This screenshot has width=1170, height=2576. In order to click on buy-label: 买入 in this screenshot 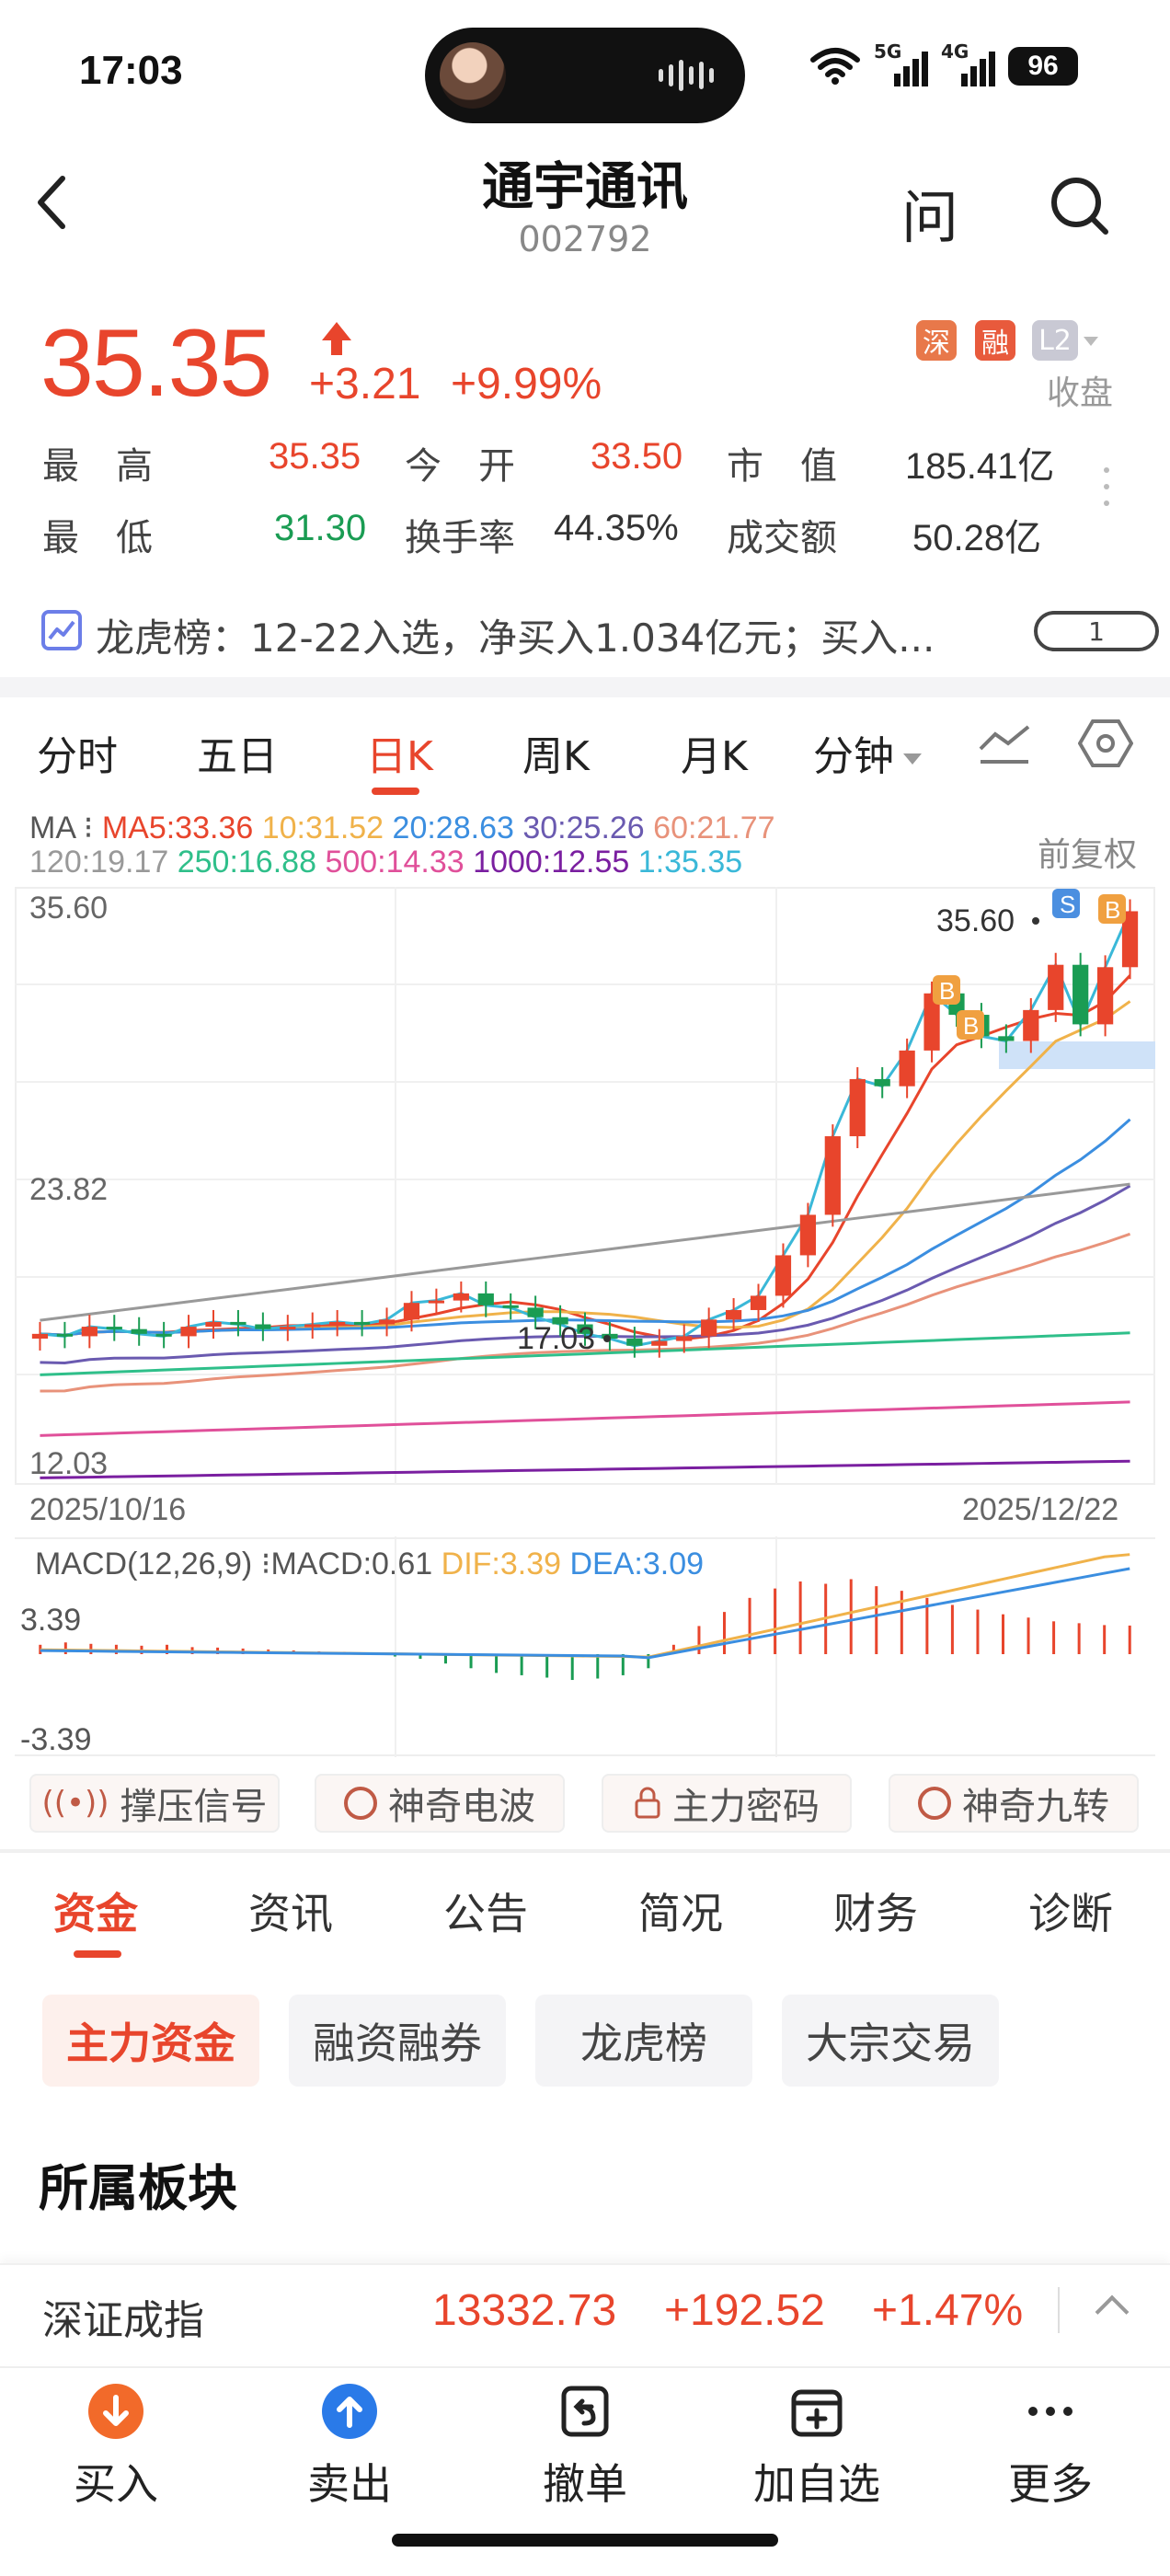, I will do `click(116, 2484)`.